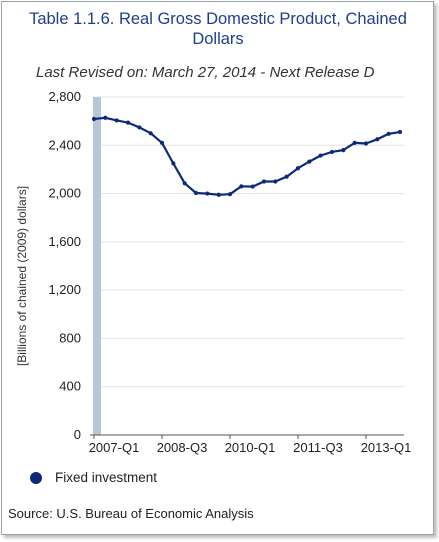 The width and height of the screenshot is (439, 542). I want to click on source-note: Source: U.S. Bureau of Economic Analysis, so click(131, 513).